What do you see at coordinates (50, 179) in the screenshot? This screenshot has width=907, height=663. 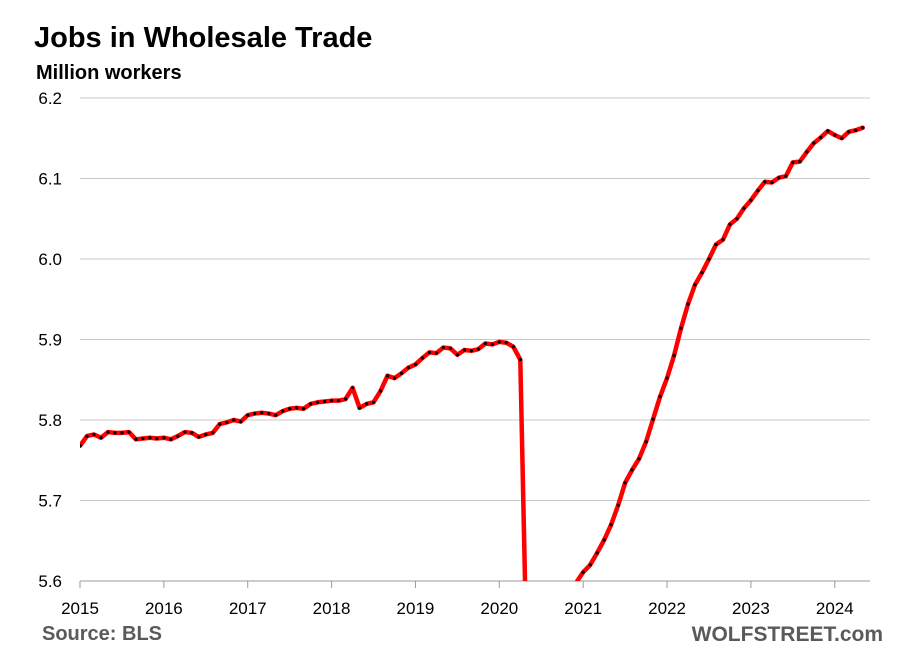 I see `y-tick-label: 6.1` at bounding box center [50, 179].